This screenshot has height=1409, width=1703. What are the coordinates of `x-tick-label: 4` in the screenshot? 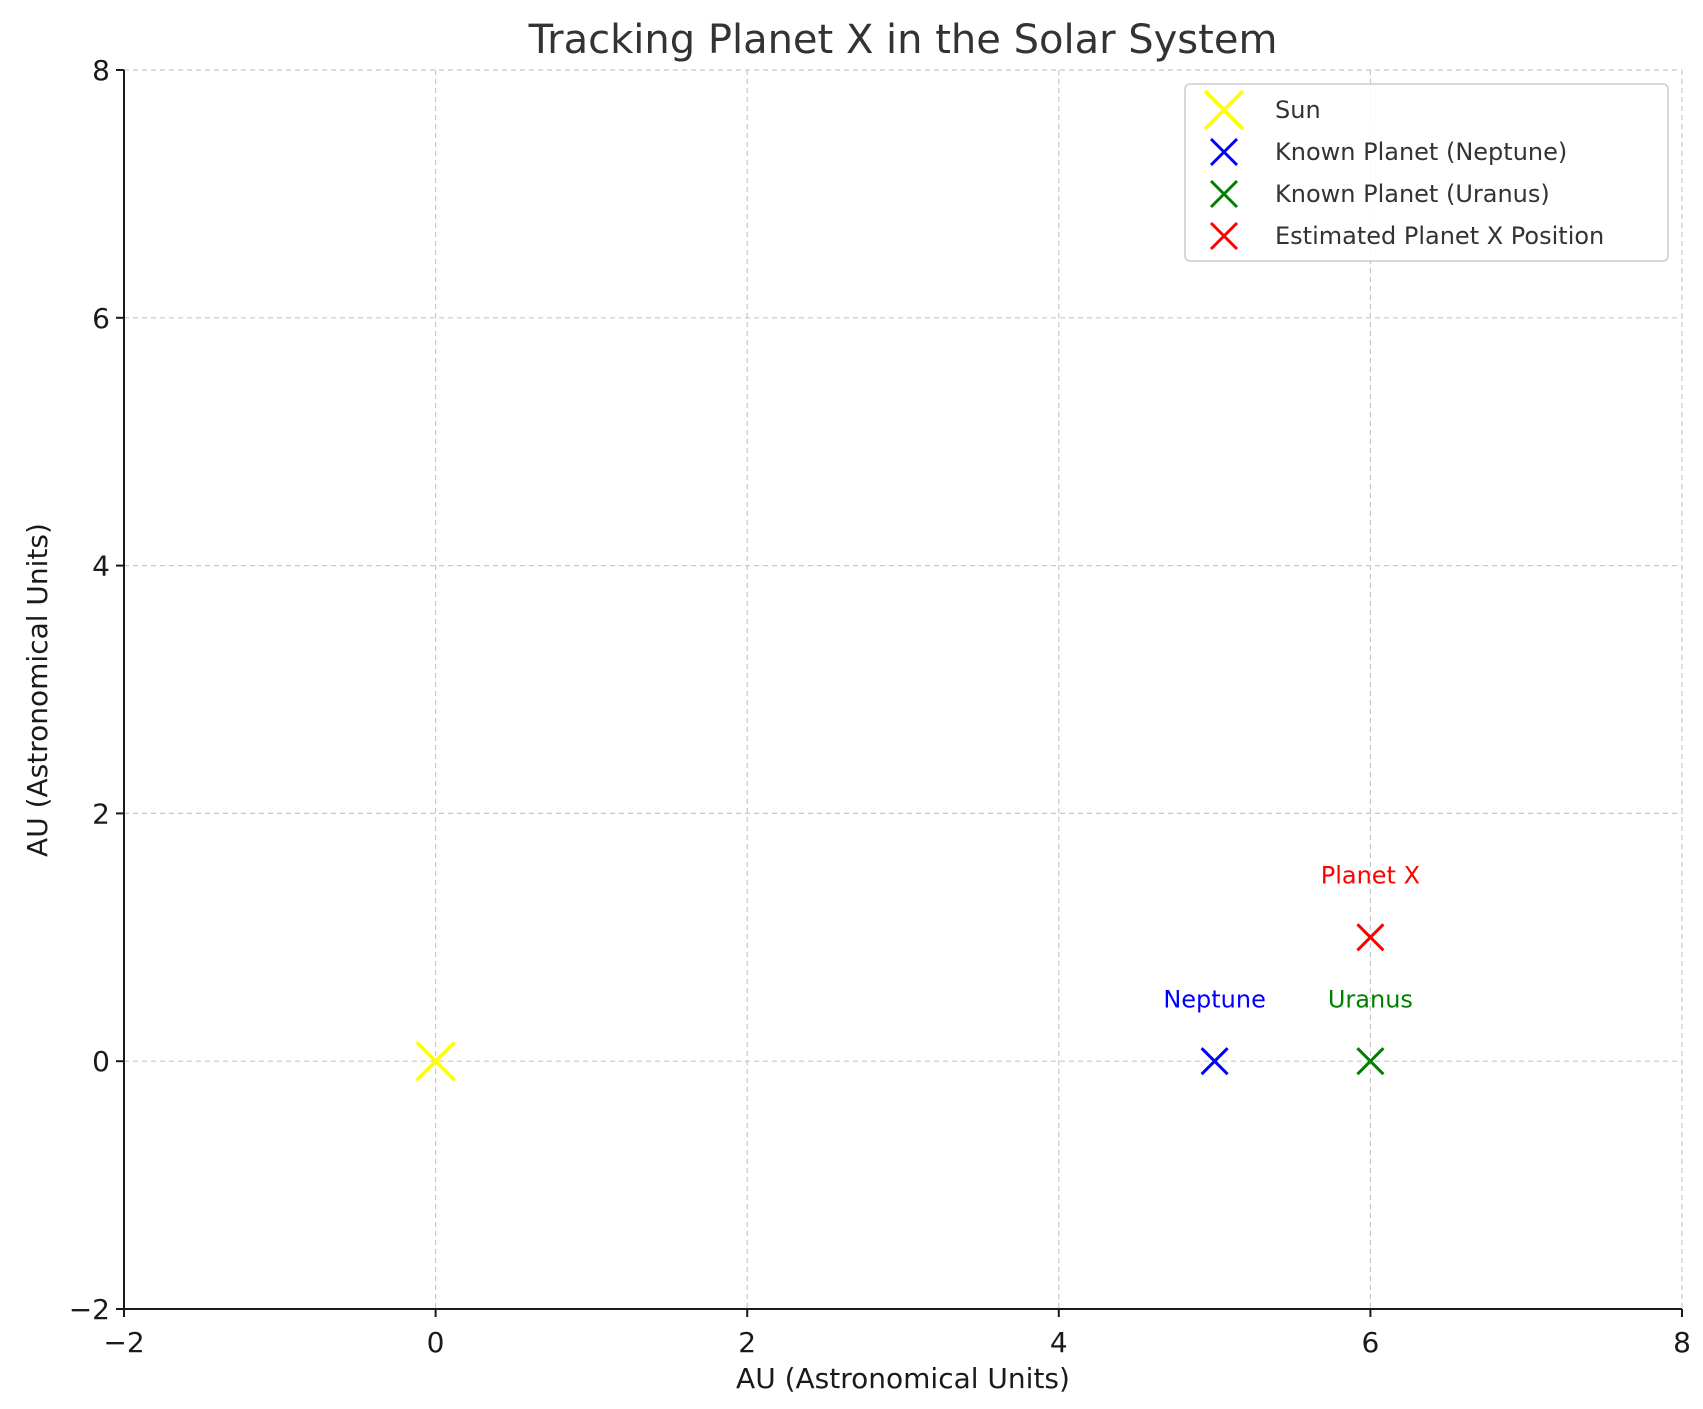 It's located at (1059, 1342).